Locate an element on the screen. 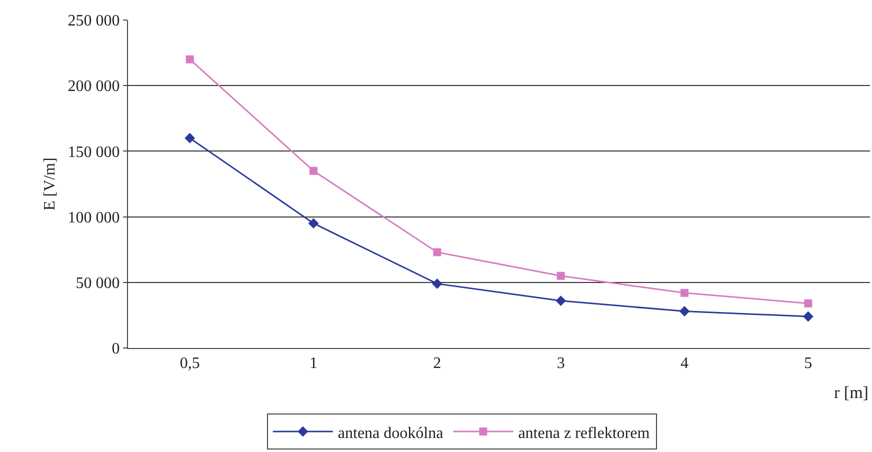  x-axis-title: r [m] is located at coordinates (851, 392).